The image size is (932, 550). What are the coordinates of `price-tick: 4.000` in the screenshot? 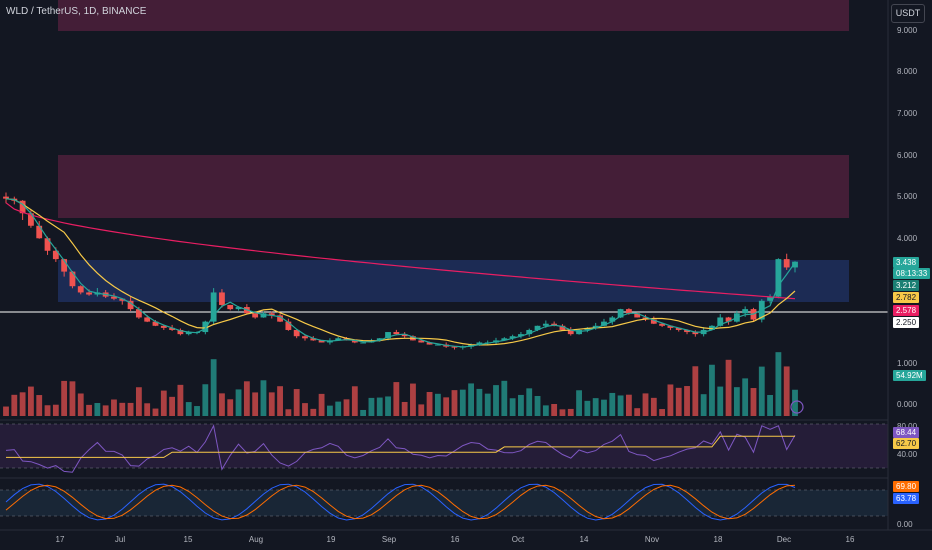 It's located at (907, 238).